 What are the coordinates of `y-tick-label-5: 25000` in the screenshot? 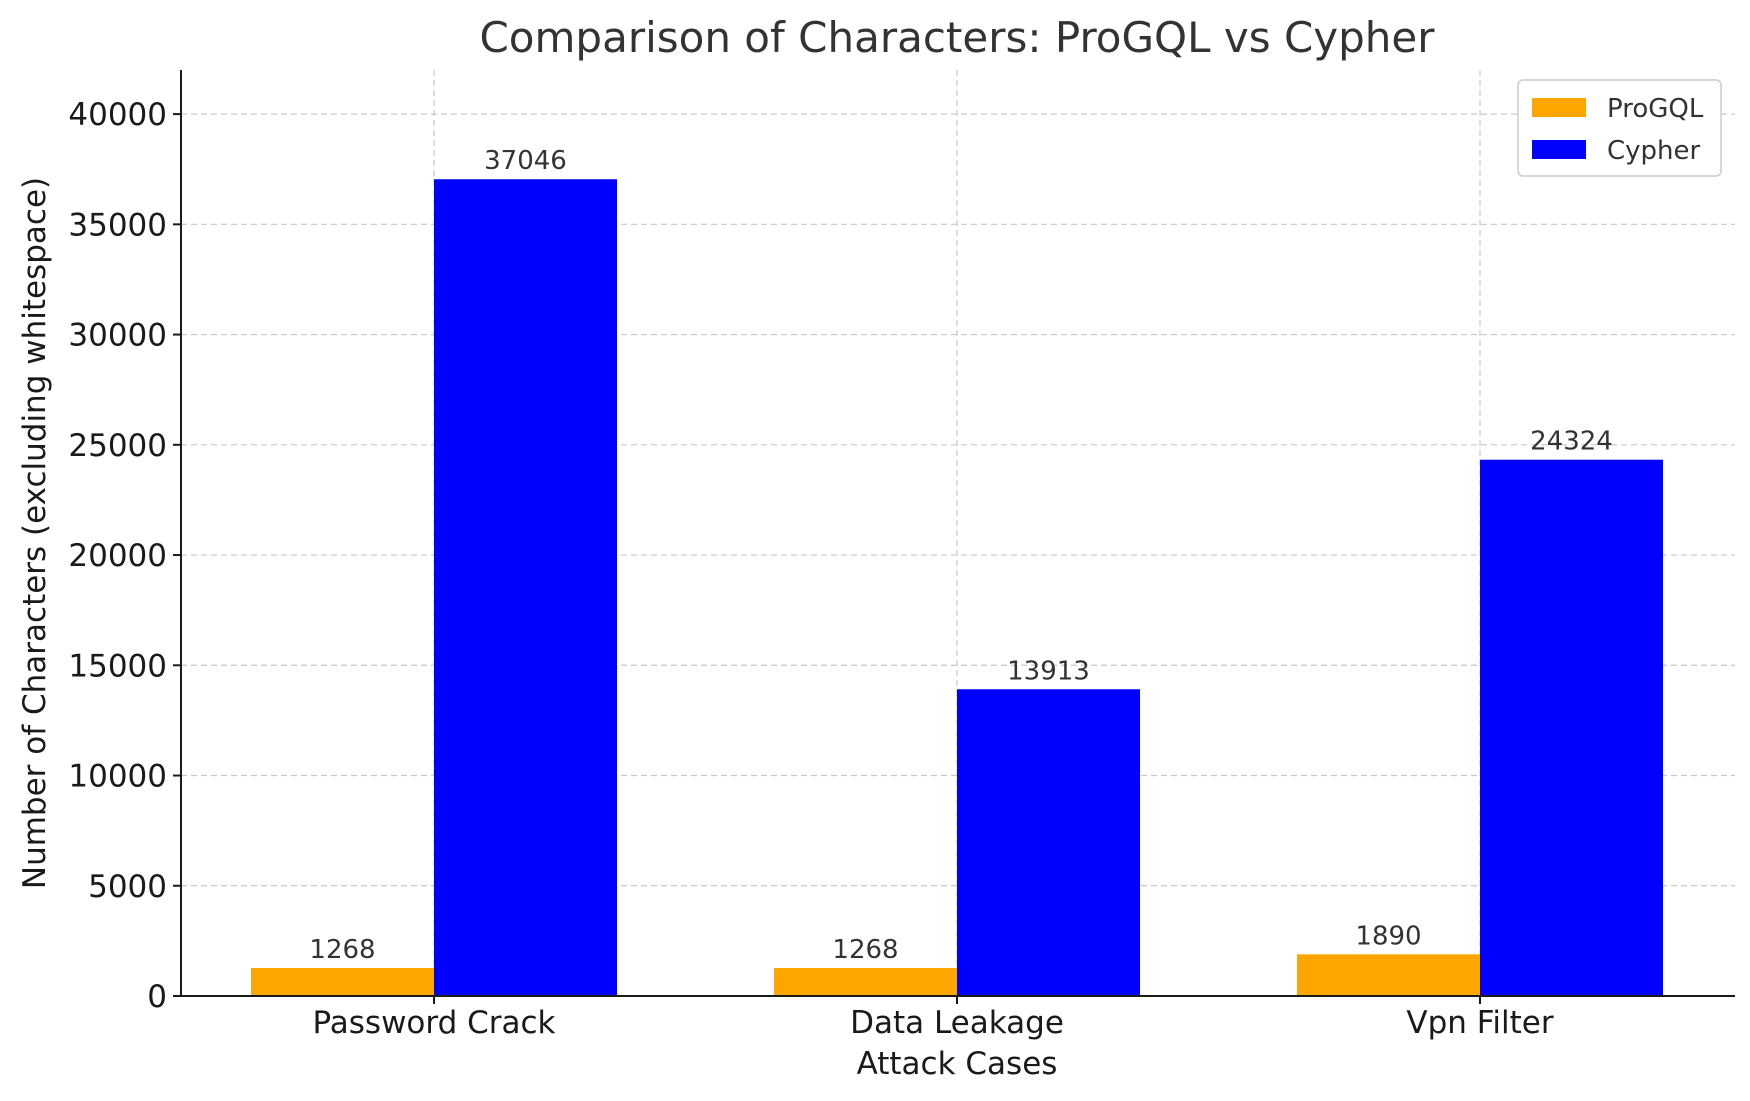 It's located at (117, 446).